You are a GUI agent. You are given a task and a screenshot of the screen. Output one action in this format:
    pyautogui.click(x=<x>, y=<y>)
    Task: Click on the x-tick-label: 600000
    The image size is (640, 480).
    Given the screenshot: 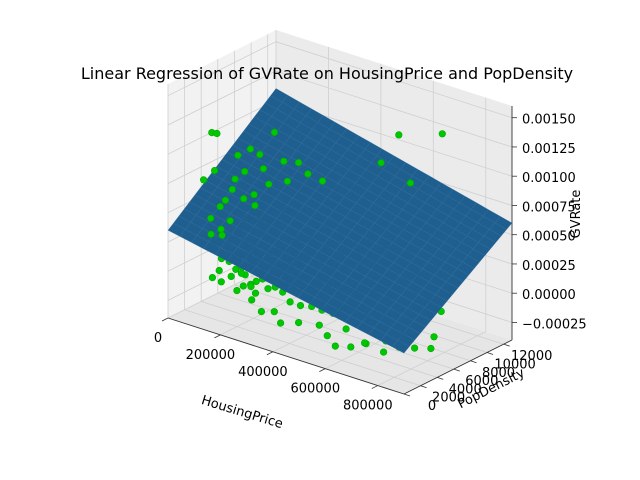 What is the action you would take?
    pyautogui.click(x=315, y=389)
    